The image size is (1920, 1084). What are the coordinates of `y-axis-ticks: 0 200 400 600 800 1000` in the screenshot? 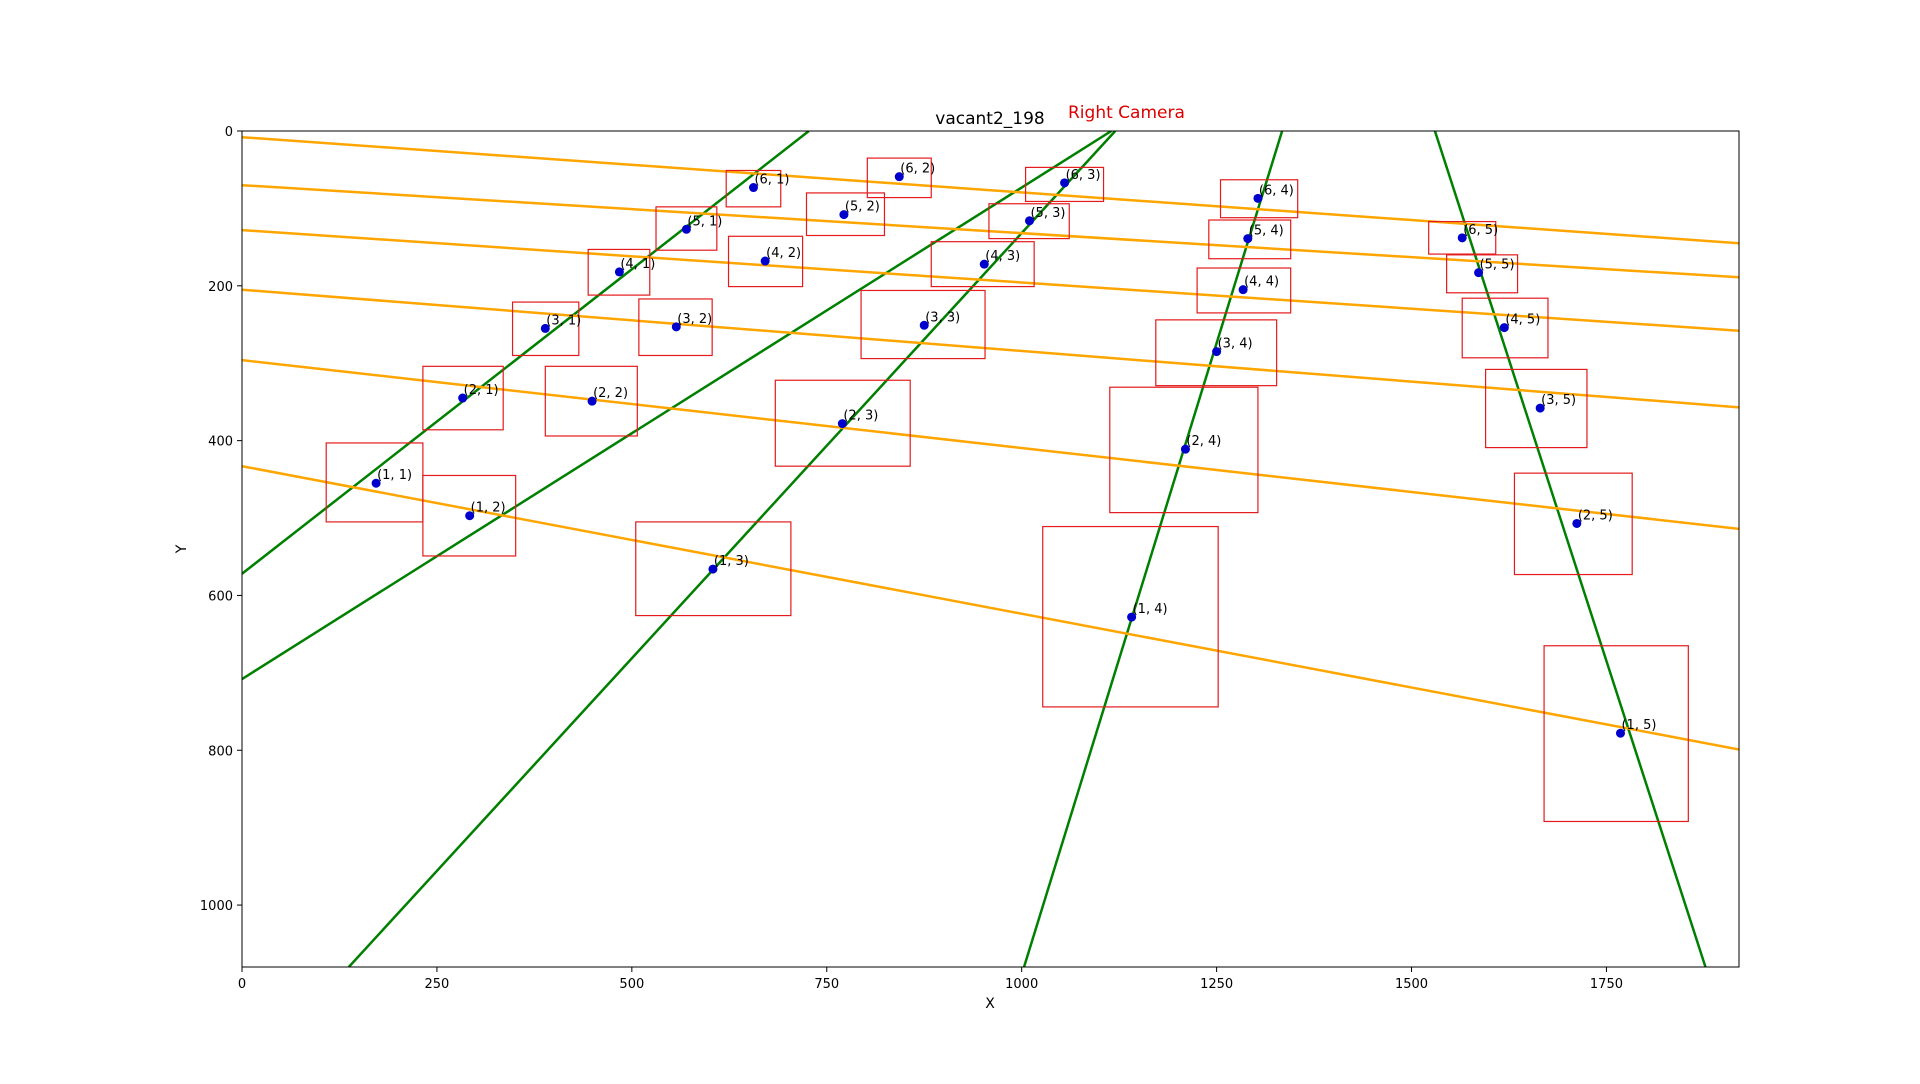 It's located at (221, 519).